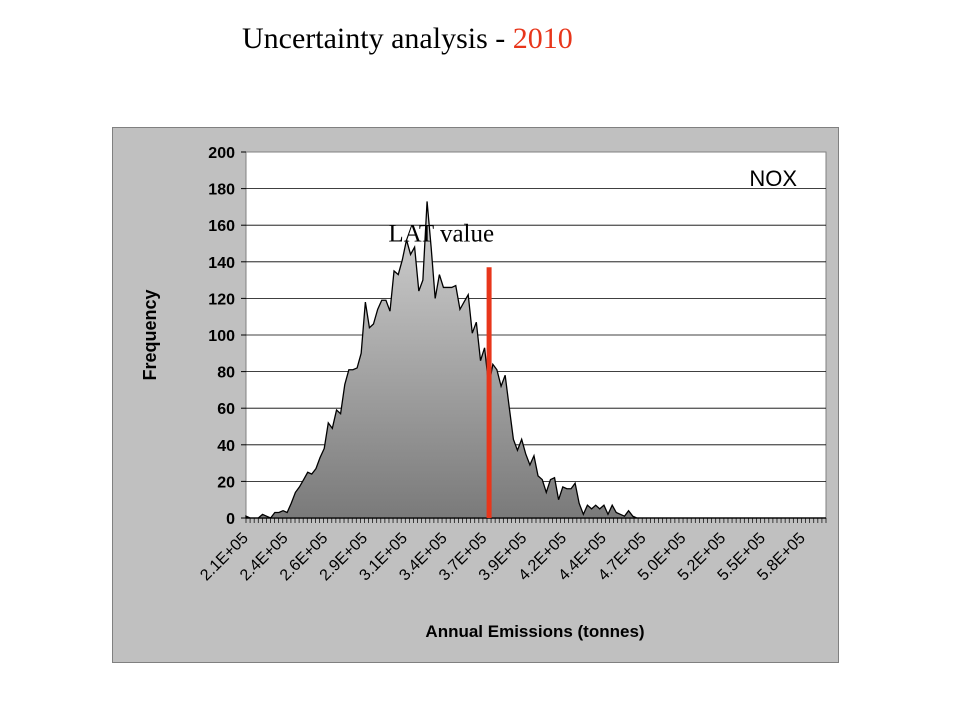  Describe the element at coordinates (230, 519) in the screenshot. I see `y-tick-label: 0` at that location.